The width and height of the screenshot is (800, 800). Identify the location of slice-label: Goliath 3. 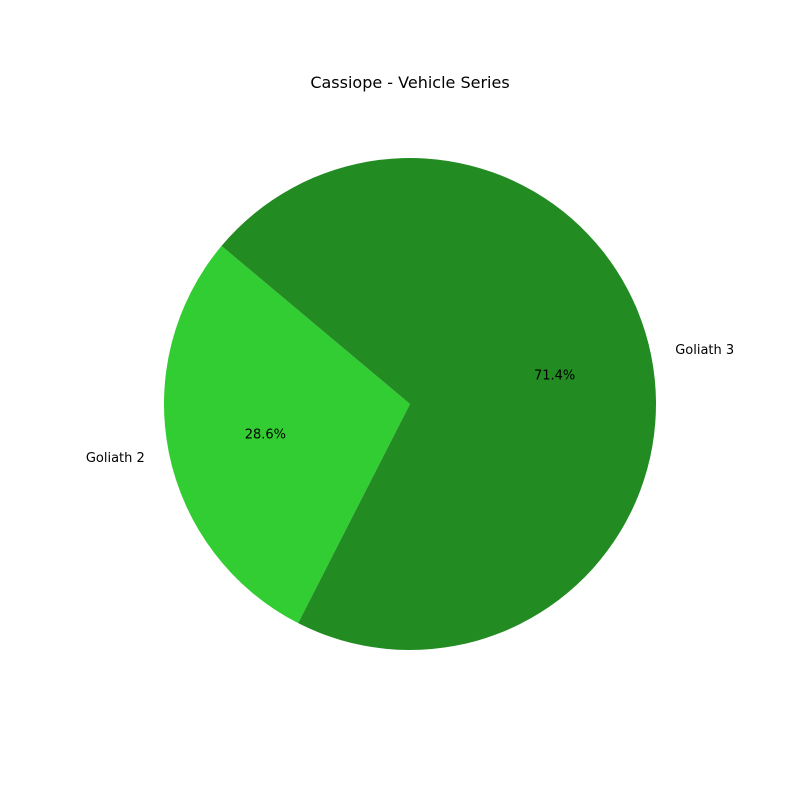
(704, 350).